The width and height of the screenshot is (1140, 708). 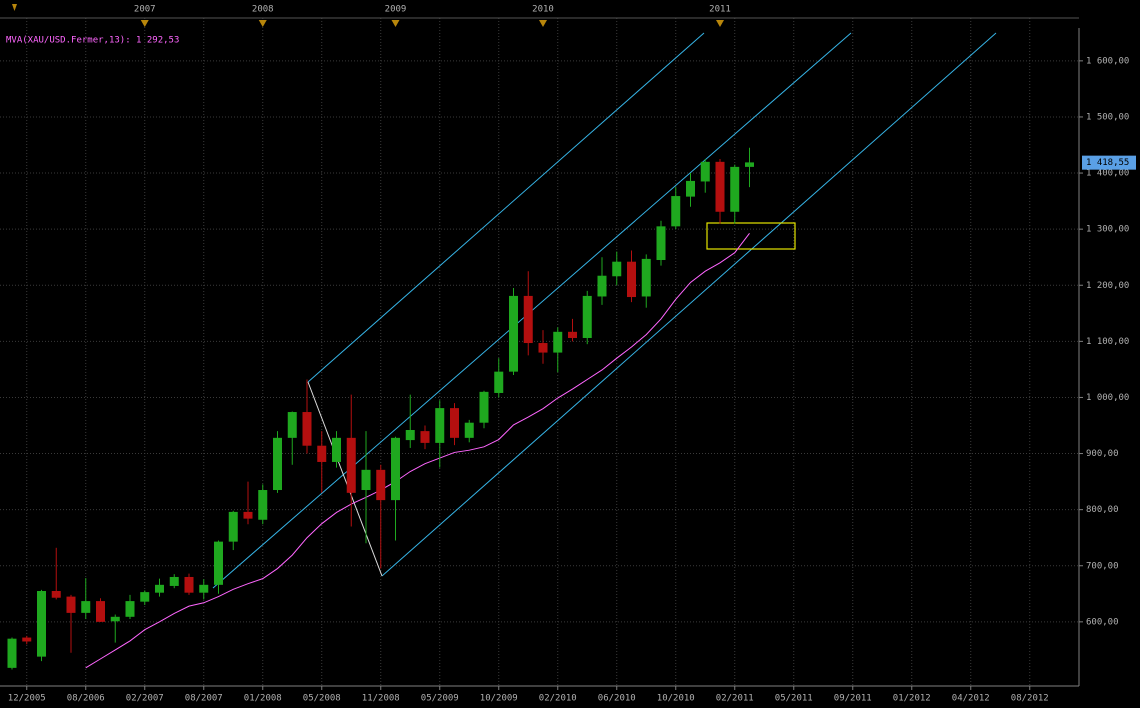 I want to click on x-tick-label: 06/2010, so click(x=617, y=699).